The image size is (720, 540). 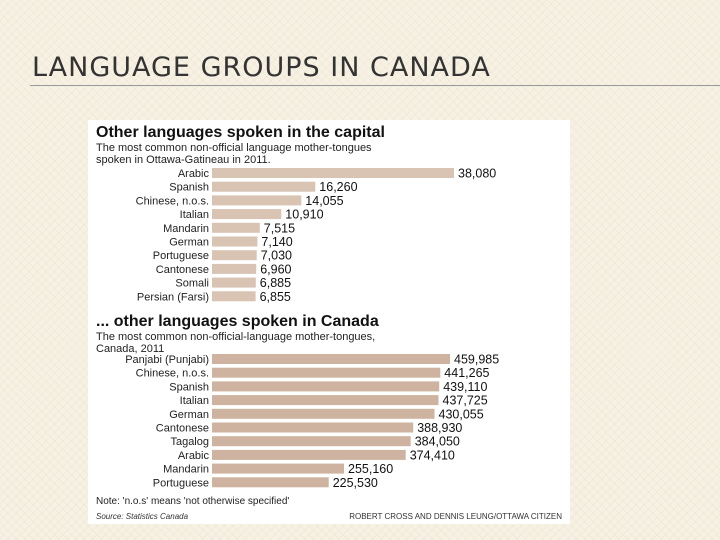 I want to click on chart2-category-label: Panjabi (Punjabi), so click(x=167, y=360).